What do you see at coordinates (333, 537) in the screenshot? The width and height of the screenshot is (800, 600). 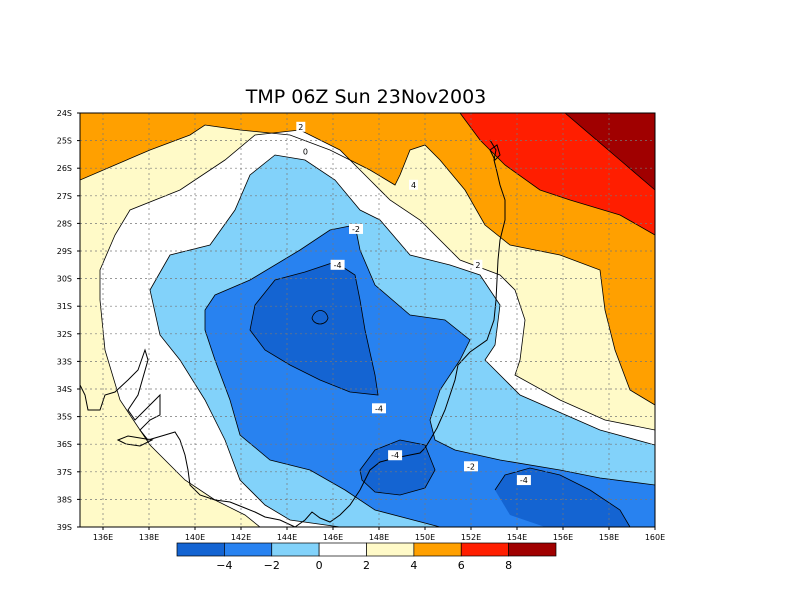 I see `lon-tick-label: 146E` at bounding box center [333, 537].